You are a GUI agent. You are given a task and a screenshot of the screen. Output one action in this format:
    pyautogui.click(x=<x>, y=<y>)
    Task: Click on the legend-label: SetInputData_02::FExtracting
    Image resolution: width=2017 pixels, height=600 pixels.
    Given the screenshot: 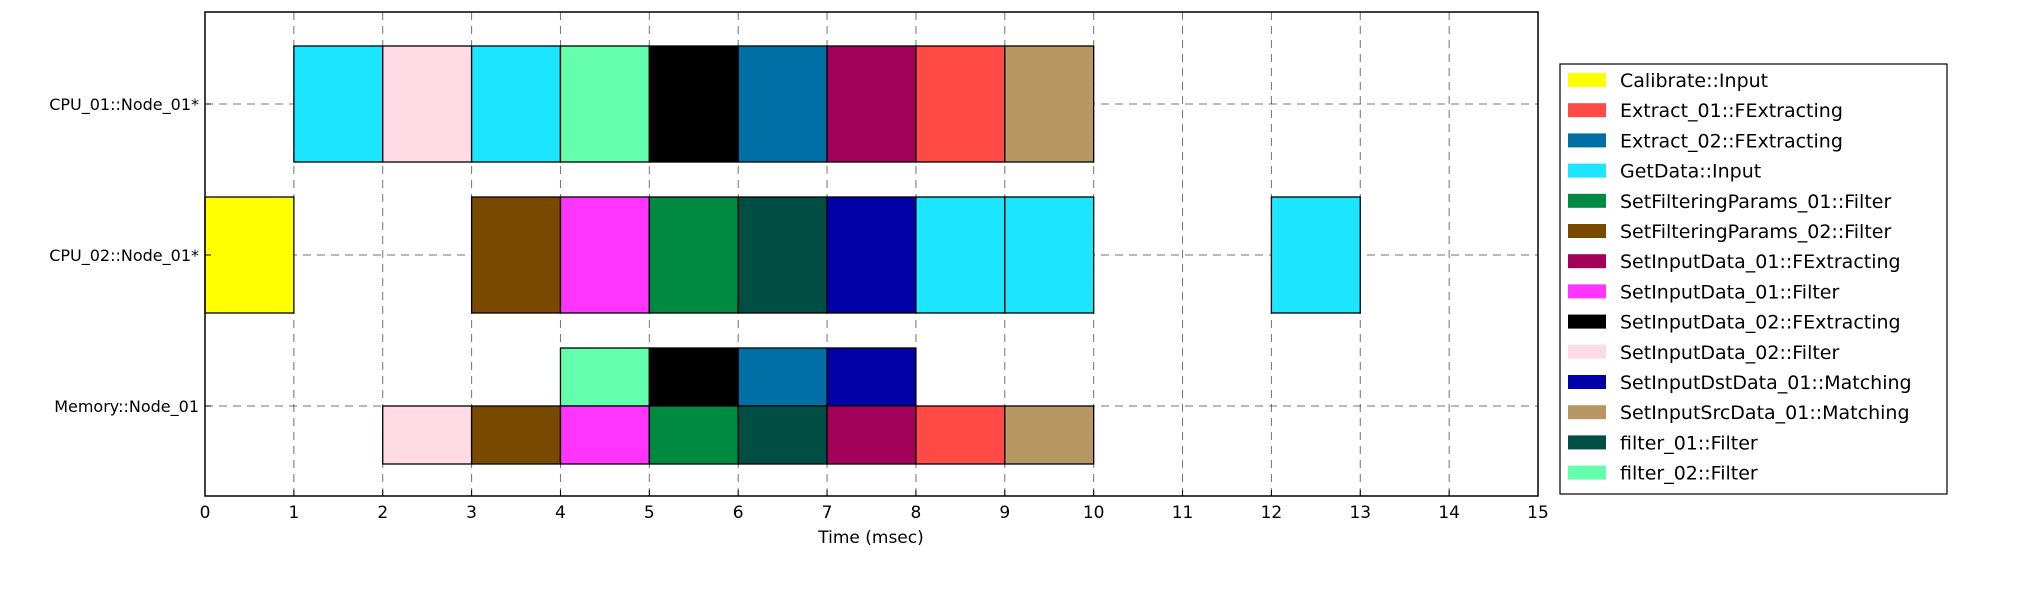 What is the action you would take?
    pyautogui.click(x=1760, y=323)
    